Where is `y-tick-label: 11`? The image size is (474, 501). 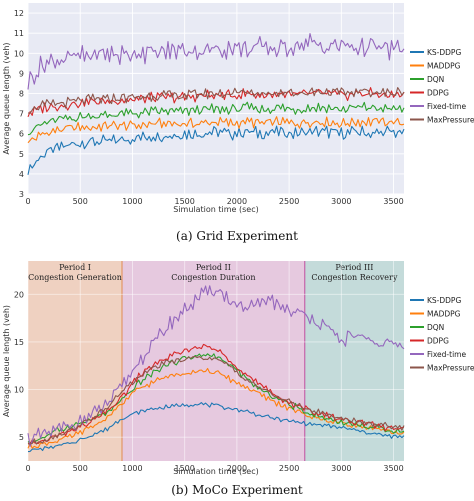 y-tick-label: 11 is located at coordinates (19, 33).